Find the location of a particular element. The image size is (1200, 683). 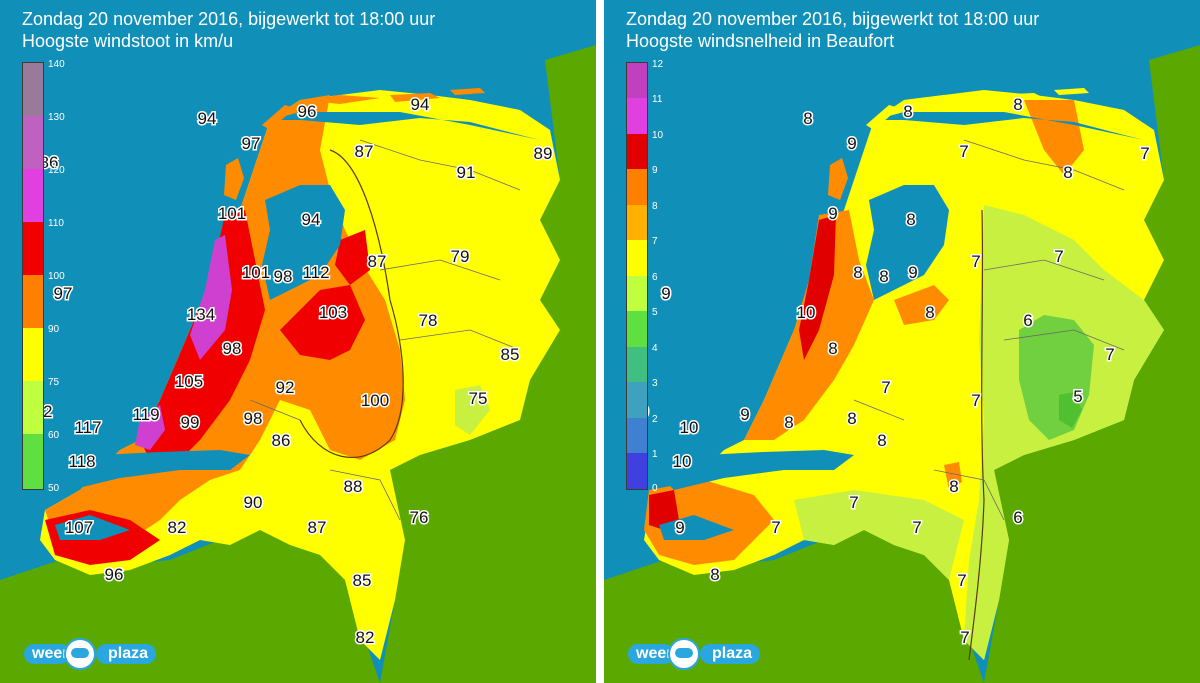

orange-zone-flevoland is located at coordinates (921, 305).